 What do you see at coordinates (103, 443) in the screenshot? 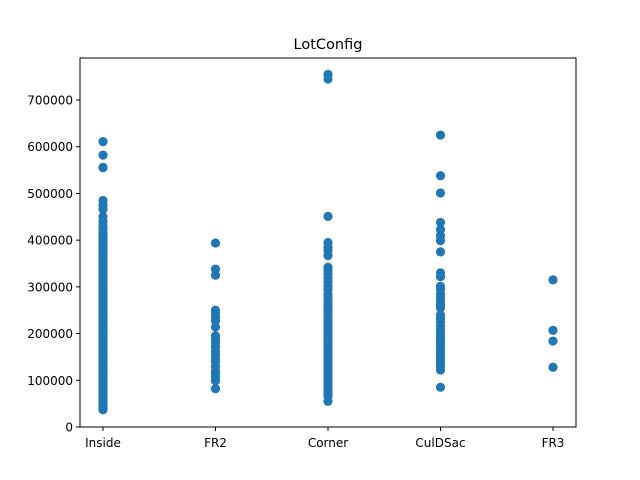
I see `x-tick-label: Inside` at bounding box center [103, 443].